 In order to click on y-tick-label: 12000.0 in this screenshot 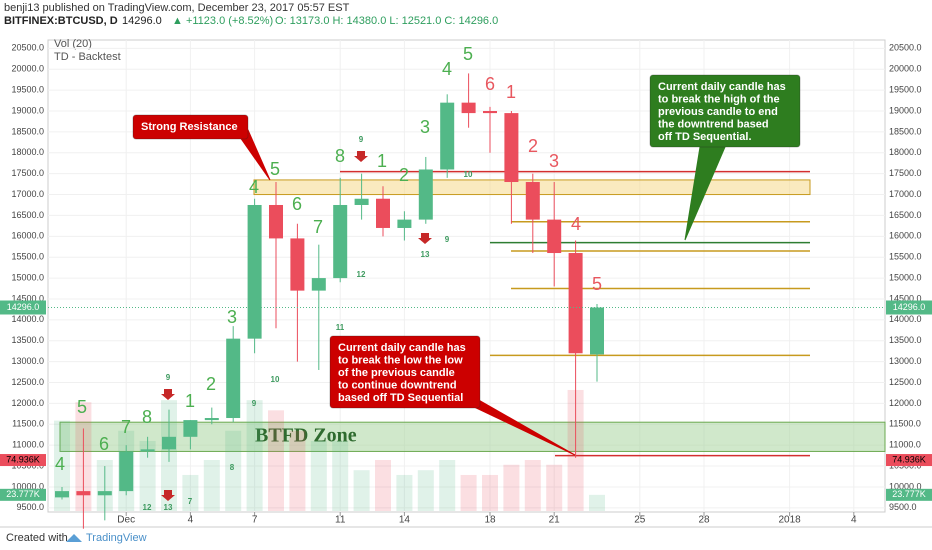, I will do `click(27, 403)`.